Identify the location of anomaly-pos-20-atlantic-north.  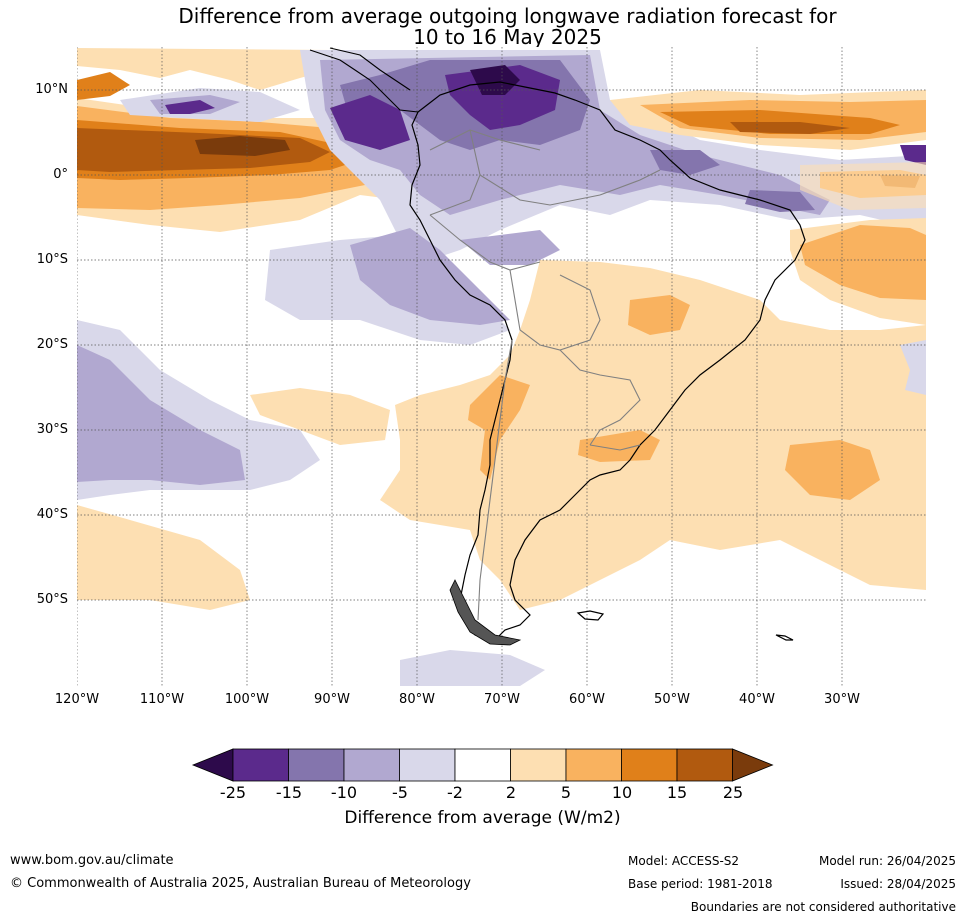
(790, 128).